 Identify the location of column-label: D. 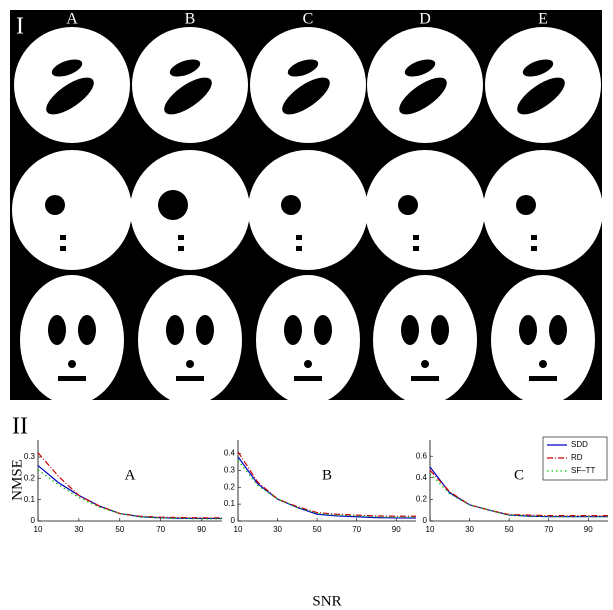
(425, 19).